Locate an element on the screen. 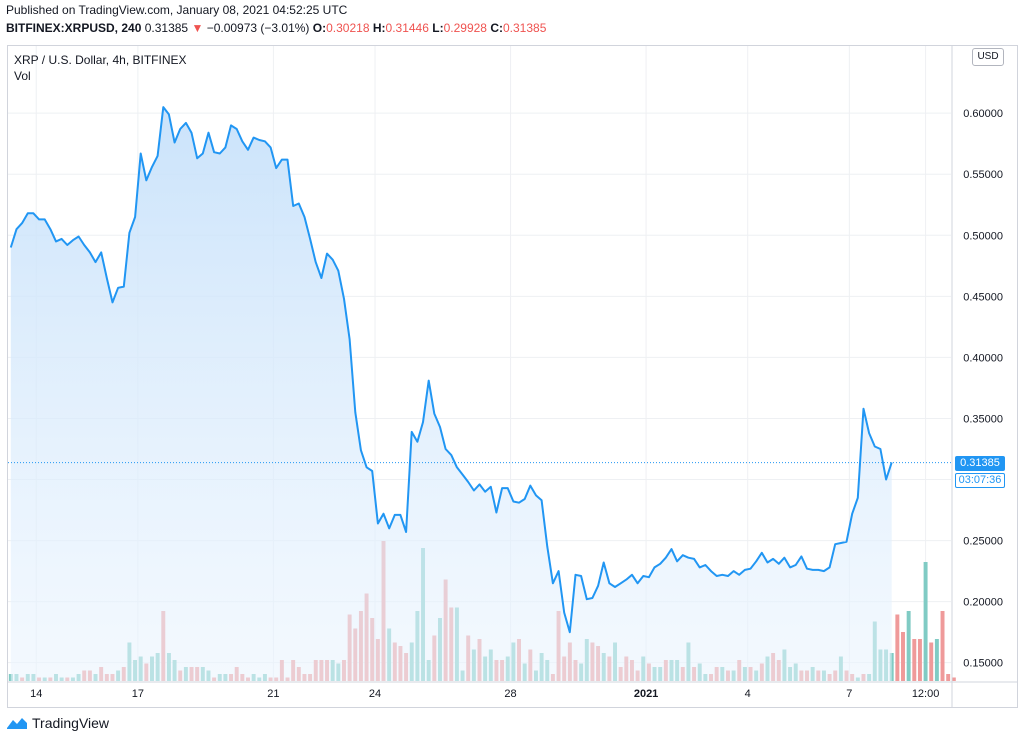 This screenshot has width=1024, height=741. last-value: 0.31385 is located at coordinates (166, 28).